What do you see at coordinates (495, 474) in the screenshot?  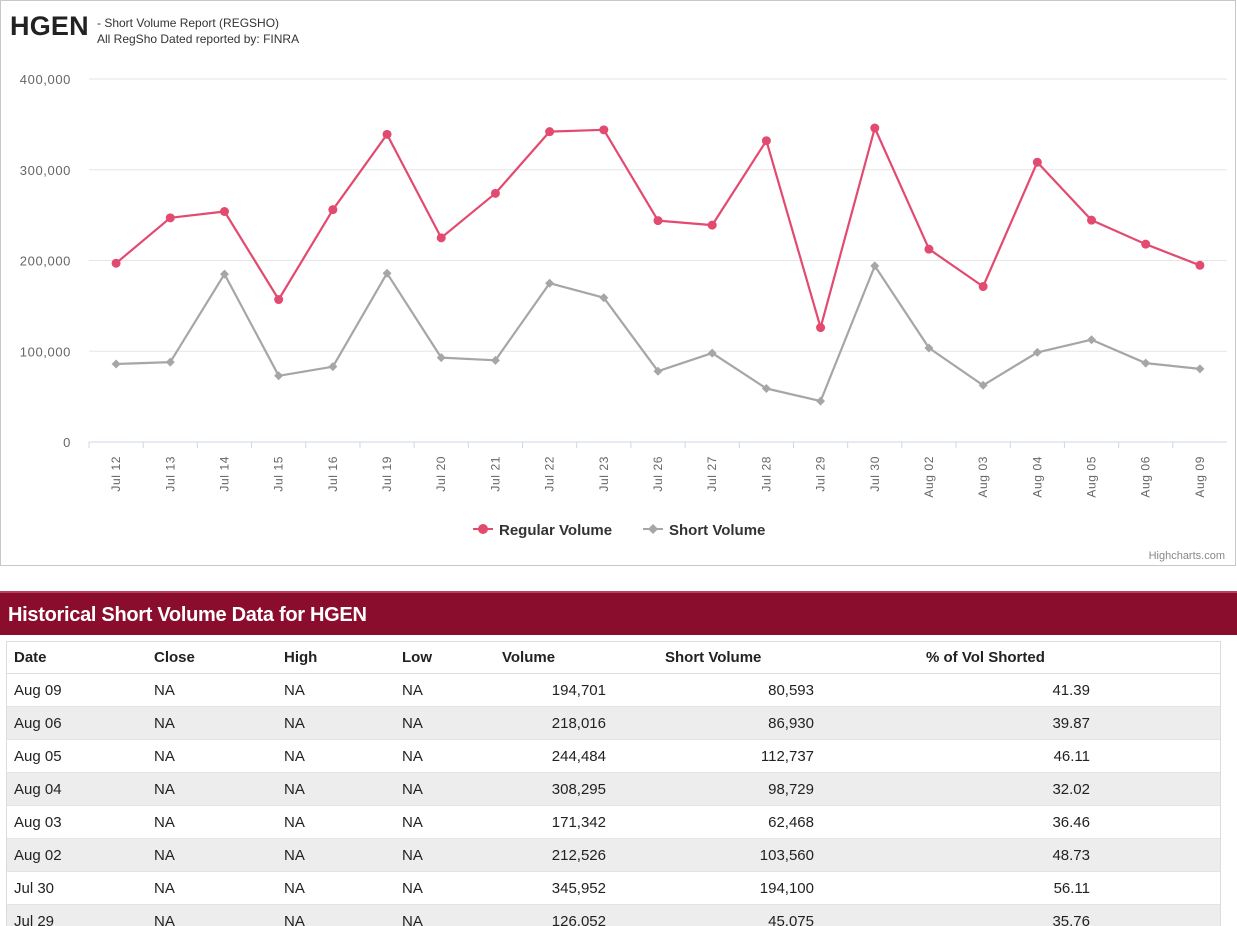 I see `x-tick-label: Jul 21` at bounding box center [495, 474].